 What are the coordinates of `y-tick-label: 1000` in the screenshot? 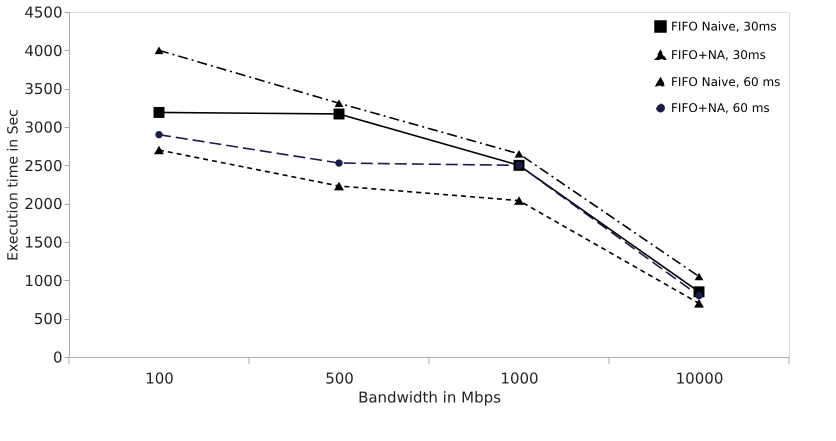 It's located at (43, 281).